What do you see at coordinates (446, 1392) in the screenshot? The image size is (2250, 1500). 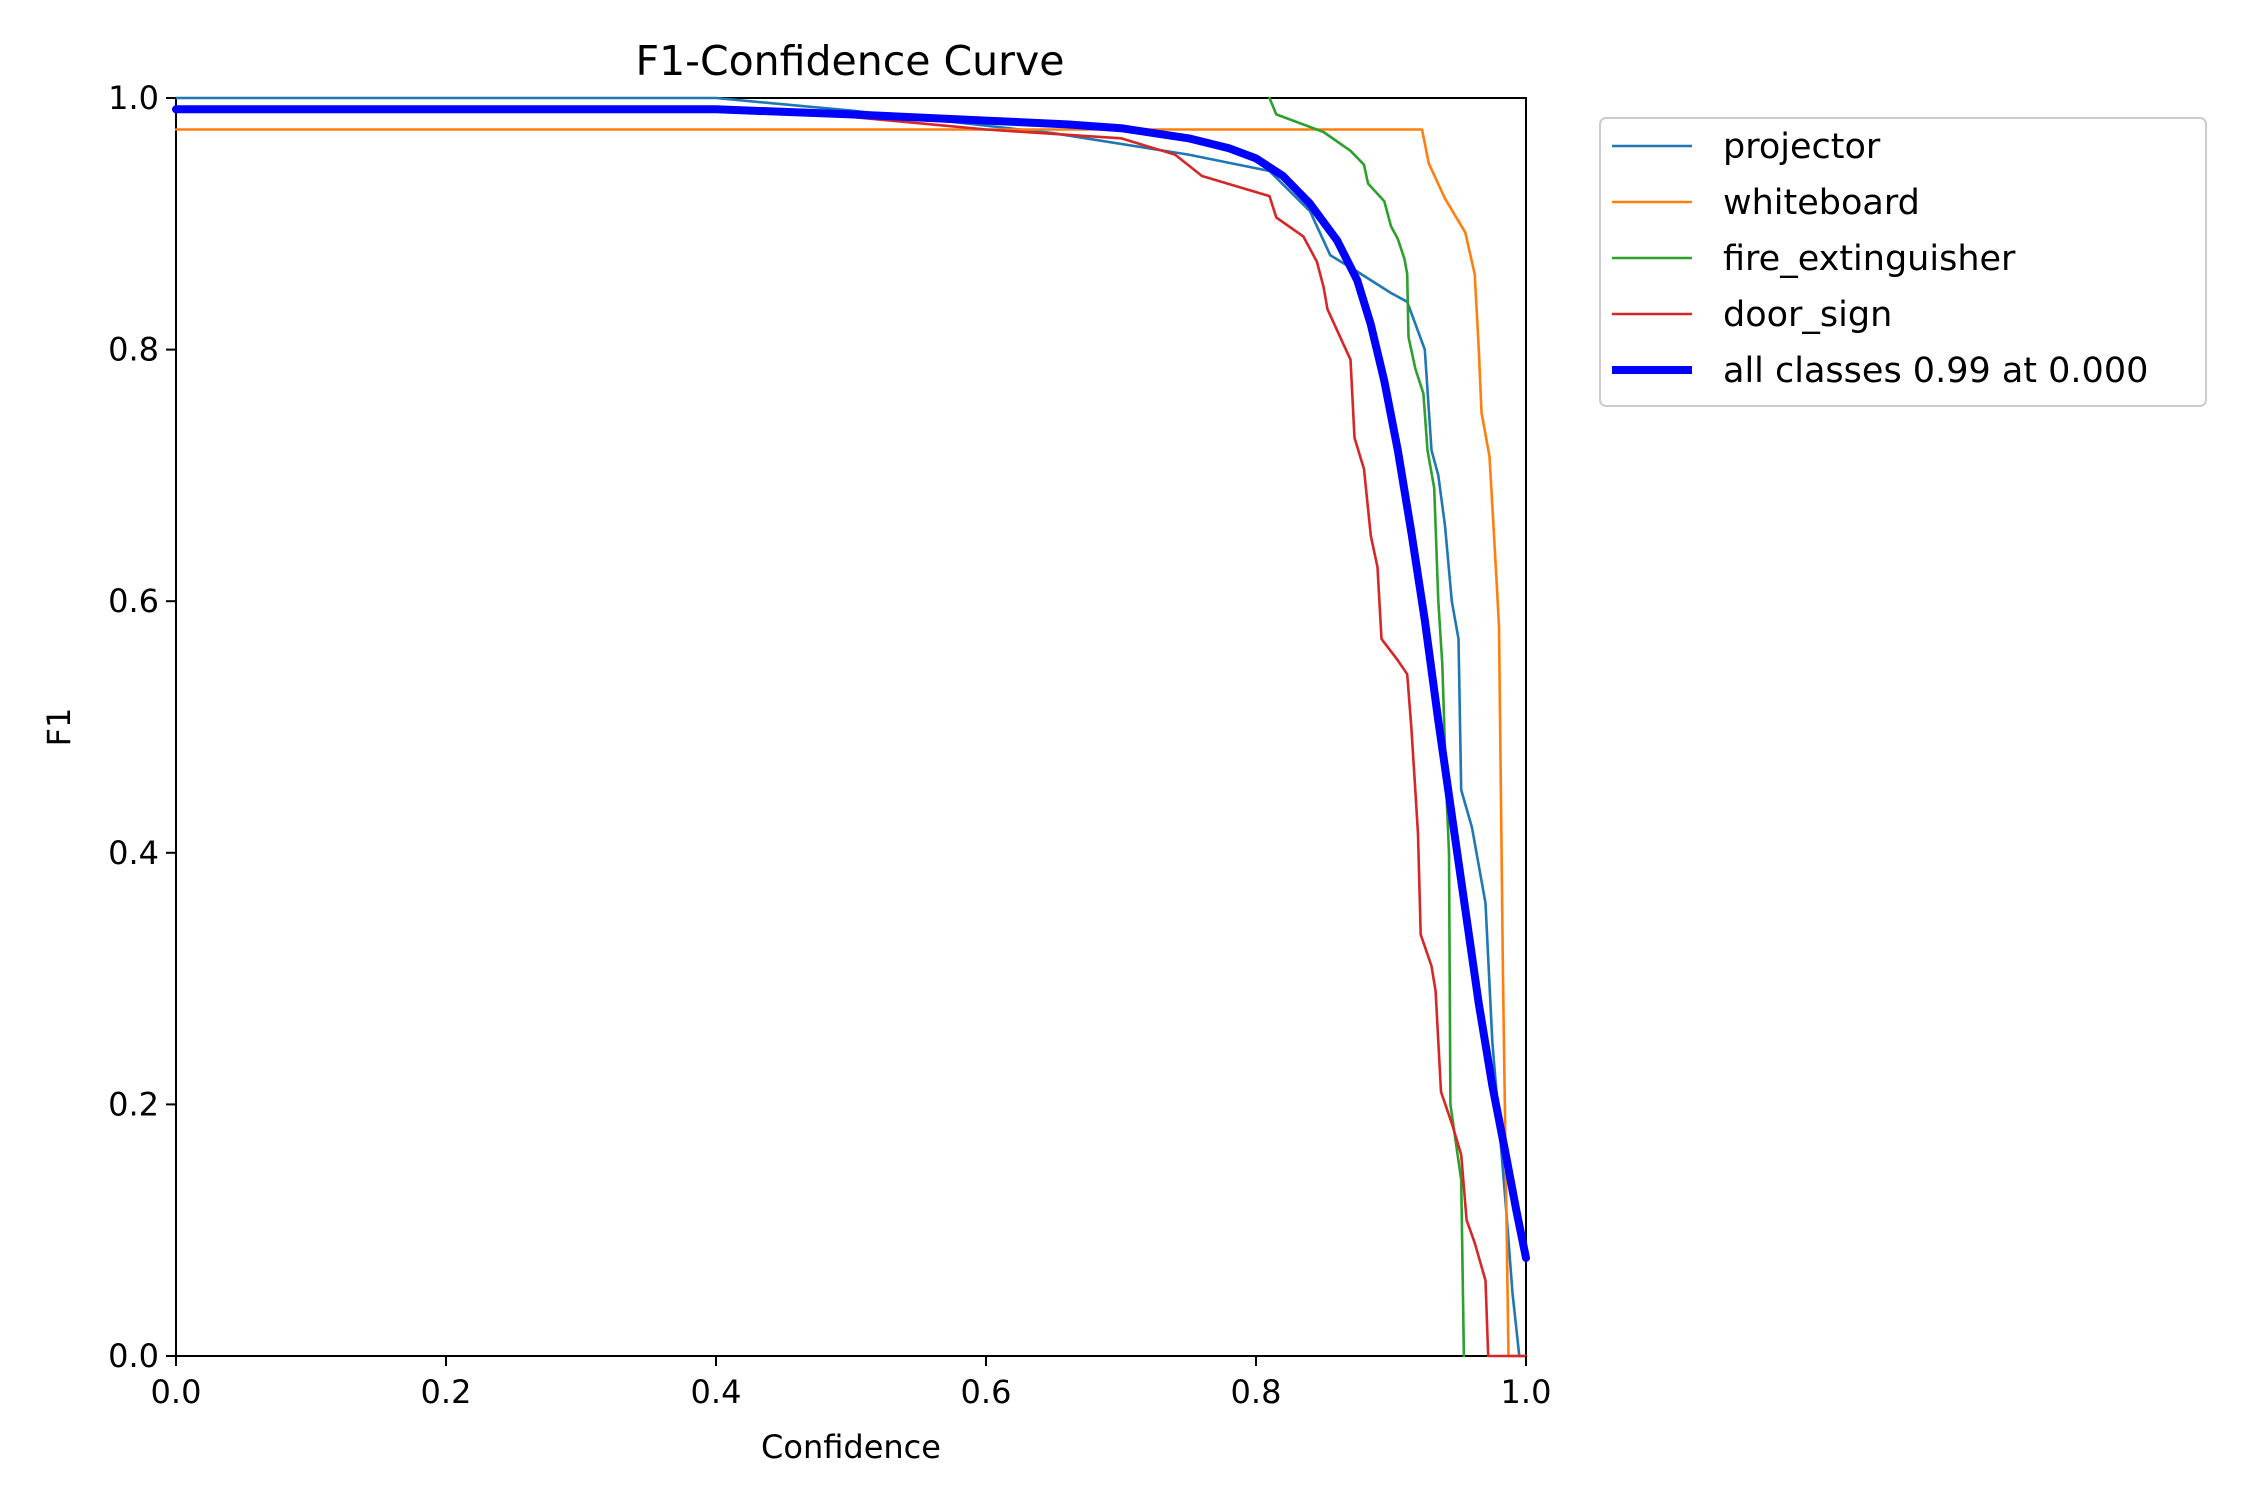 I see `x-tick-label: 0.2` at bounding box center [446, 1392].